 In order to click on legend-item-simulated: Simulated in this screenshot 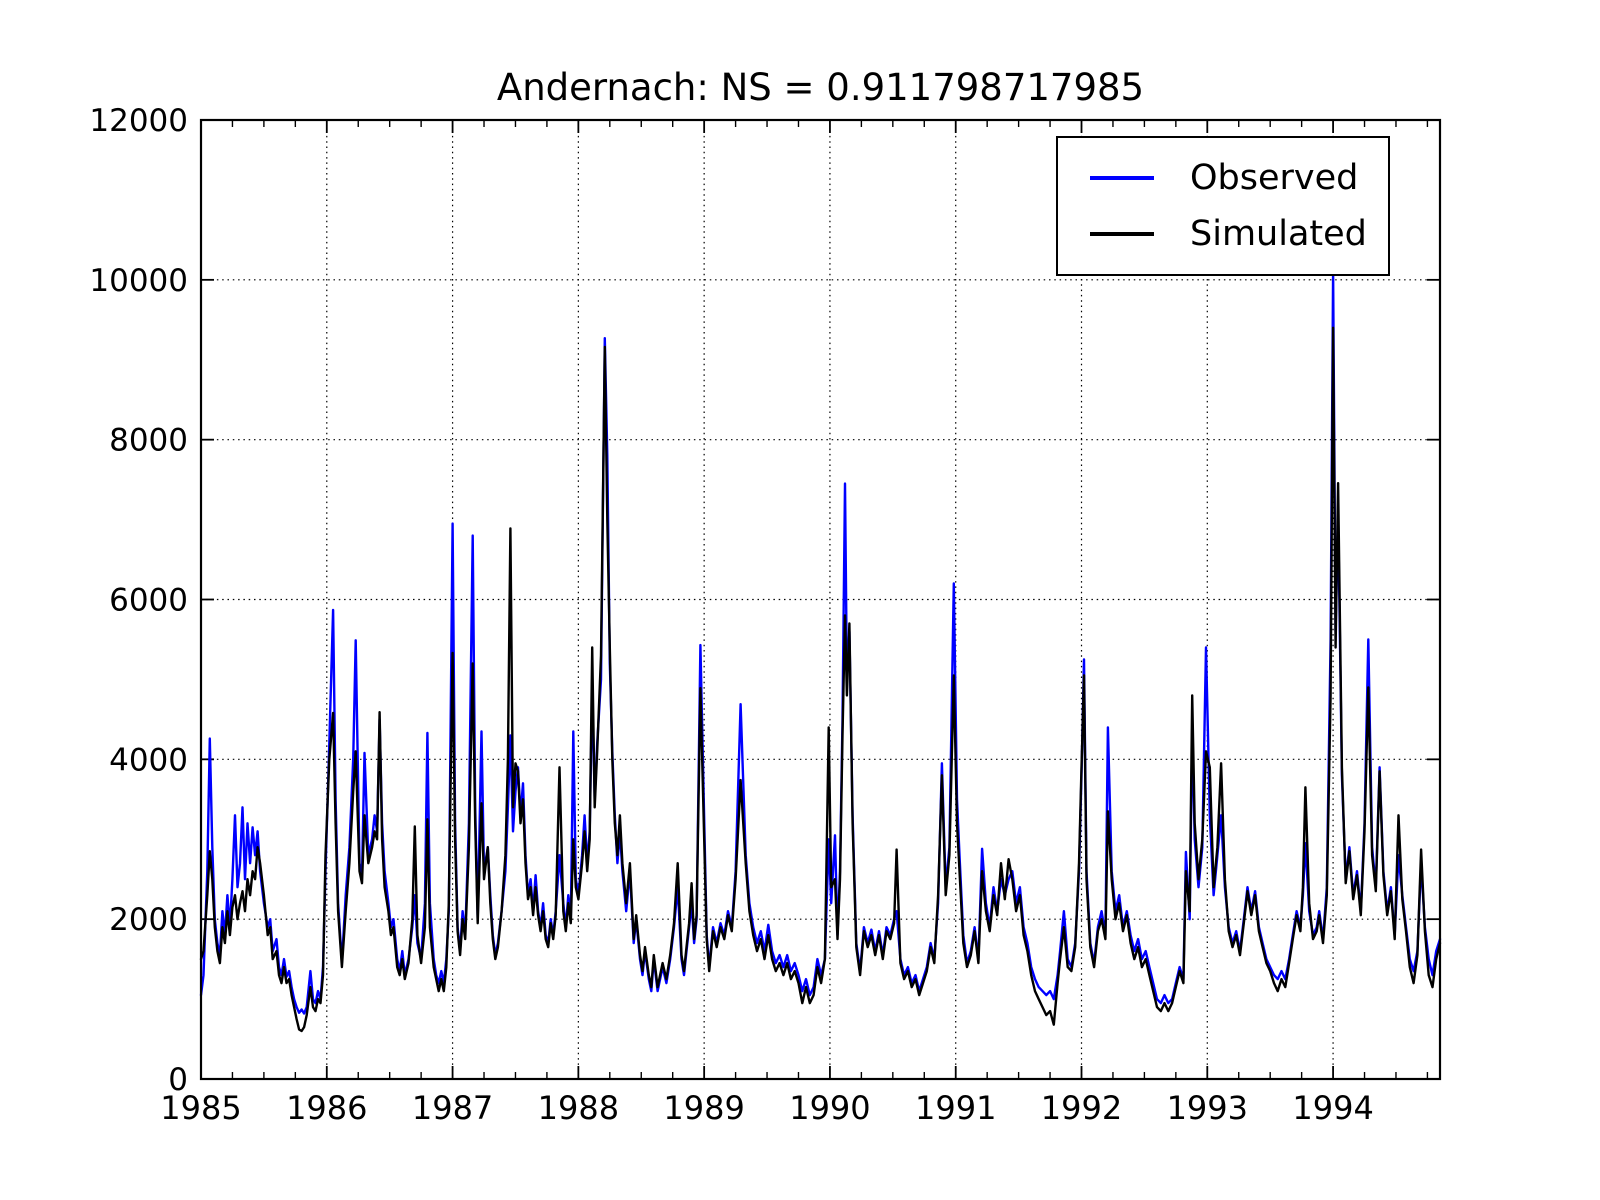, I will do `click(1223, 234)`.